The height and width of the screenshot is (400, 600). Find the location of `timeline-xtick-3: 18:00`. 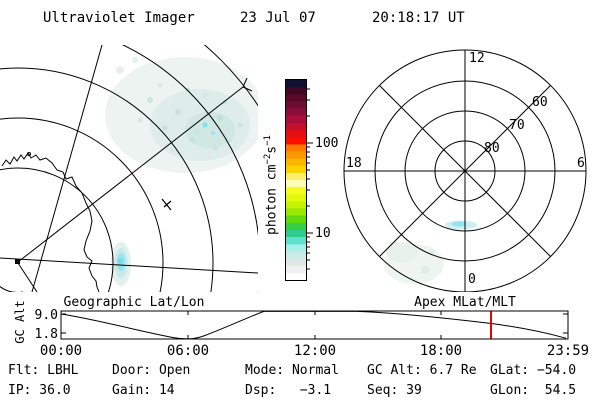

timeline-xtick-3: 18:00 is located at coordinates (441, 351).